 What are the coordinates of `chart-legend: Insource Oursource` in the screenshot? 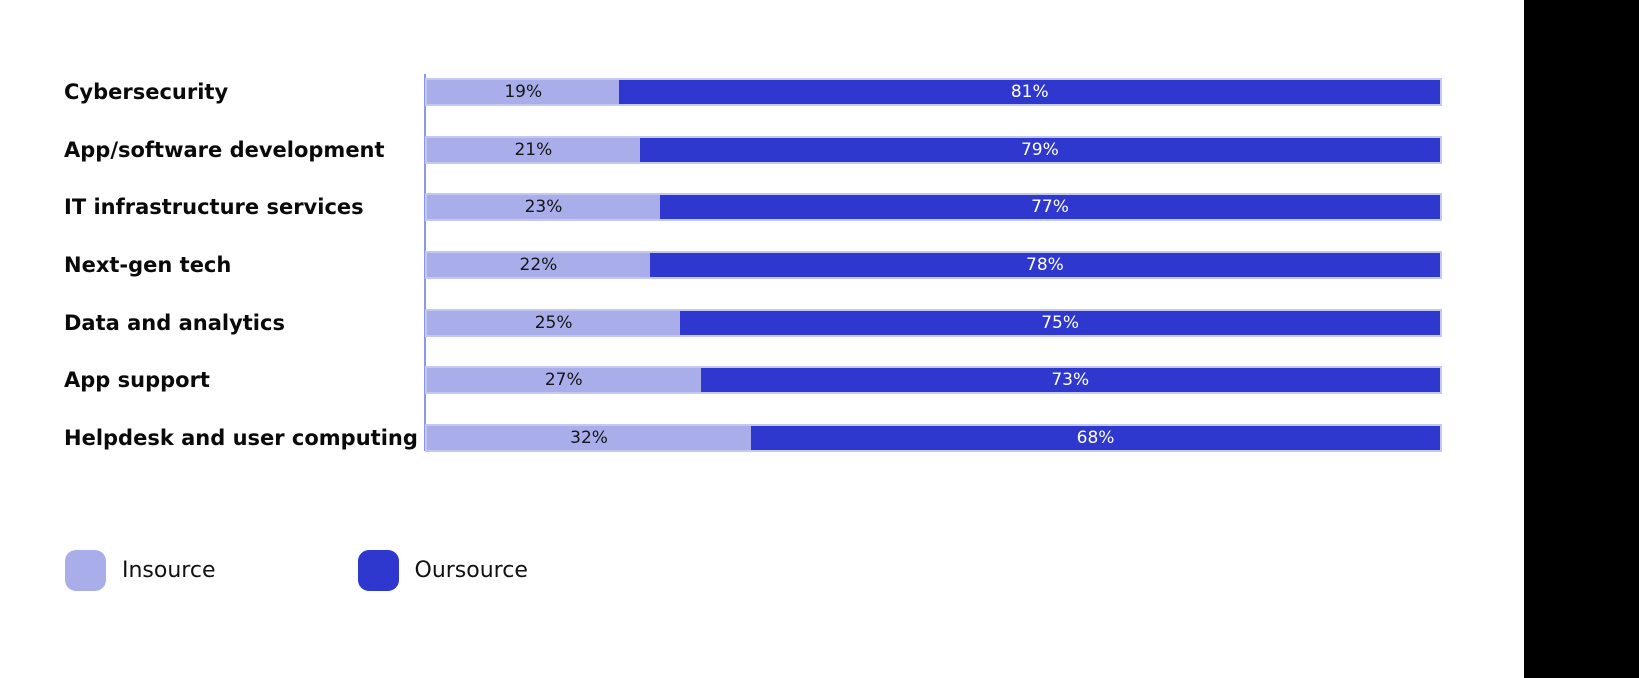 It's located at (296, 570).